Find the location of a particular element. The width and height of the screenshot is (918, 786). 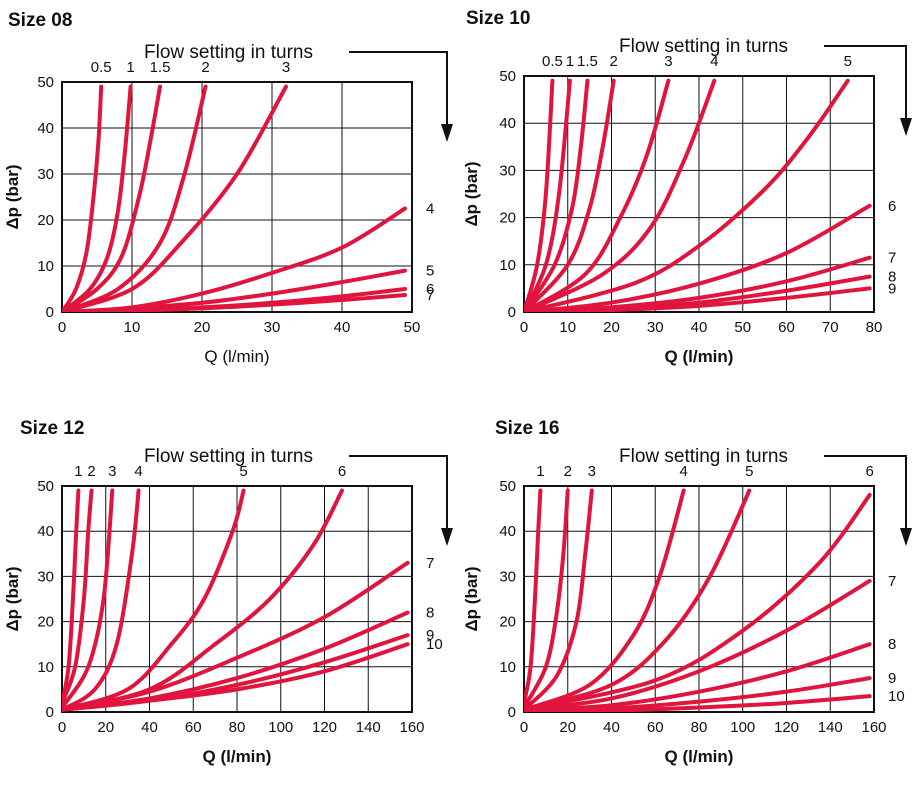

x-tick-label: 60 is located at coordinates (655, 727).